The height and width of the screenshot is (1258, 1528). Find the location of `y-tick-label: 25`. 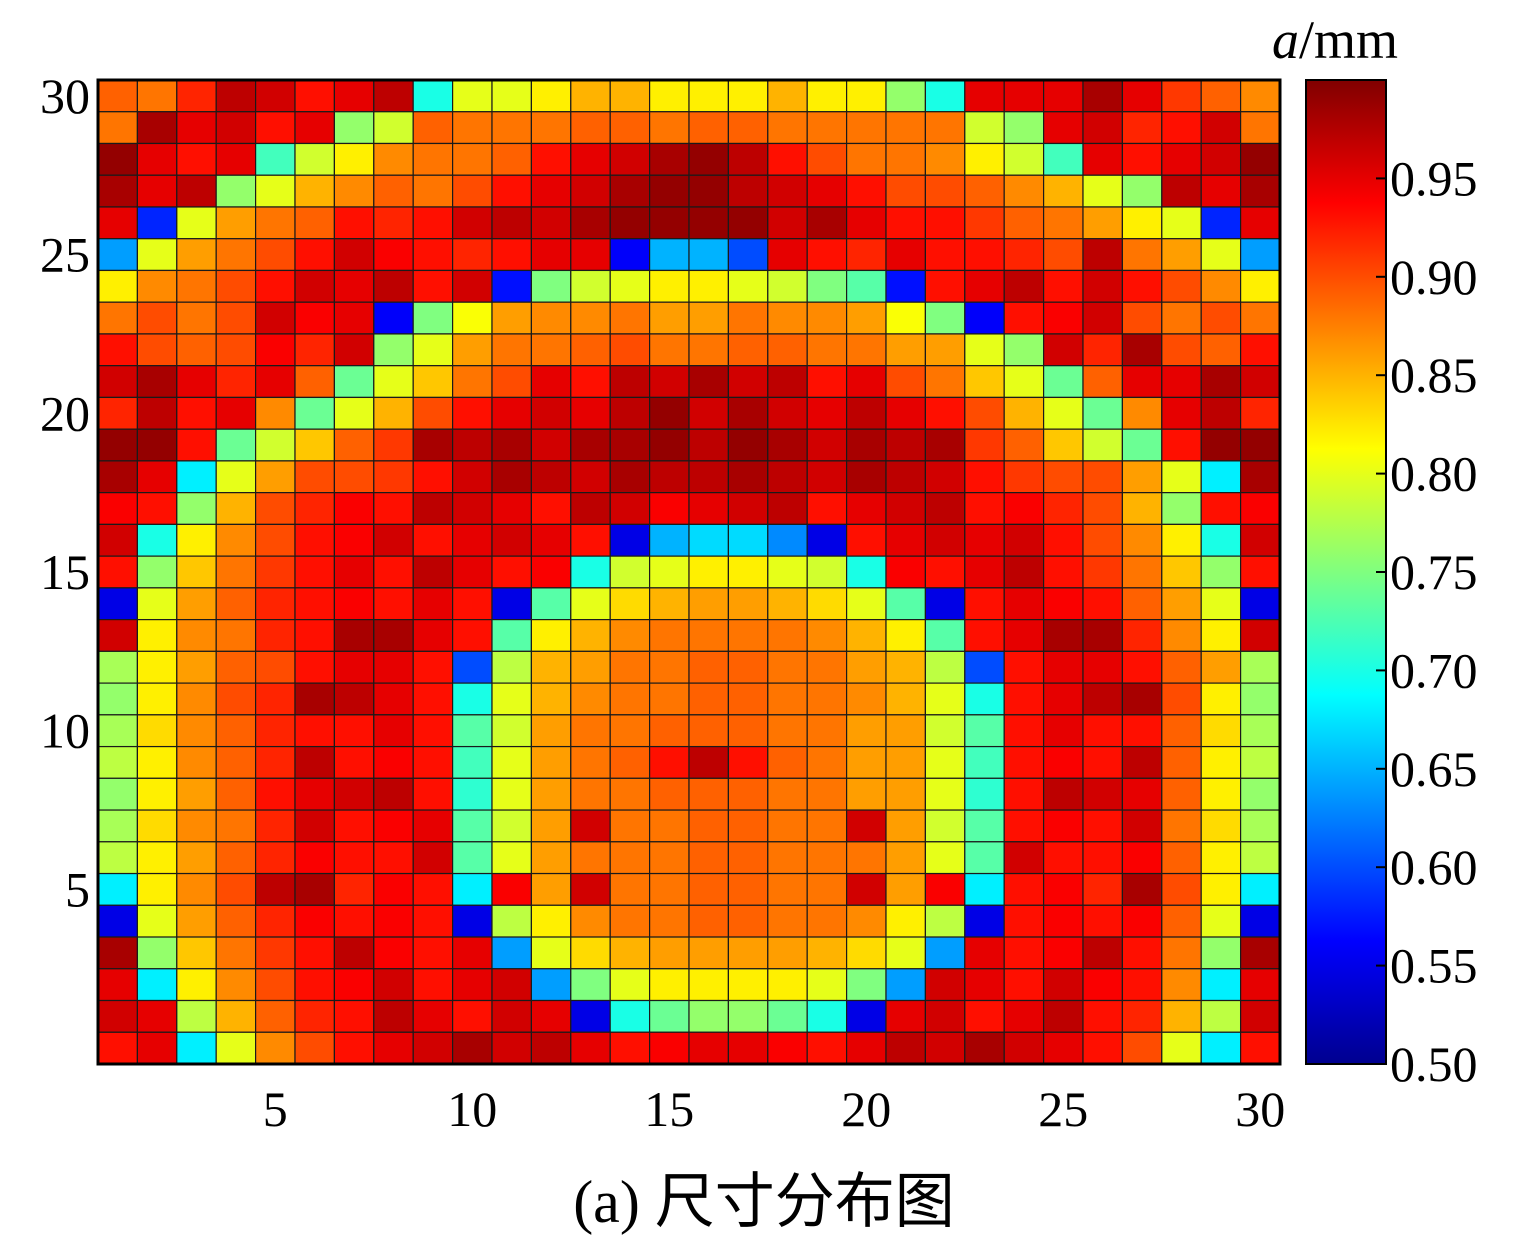

y-tick-label: 25 is located at coordinates (65, 255).